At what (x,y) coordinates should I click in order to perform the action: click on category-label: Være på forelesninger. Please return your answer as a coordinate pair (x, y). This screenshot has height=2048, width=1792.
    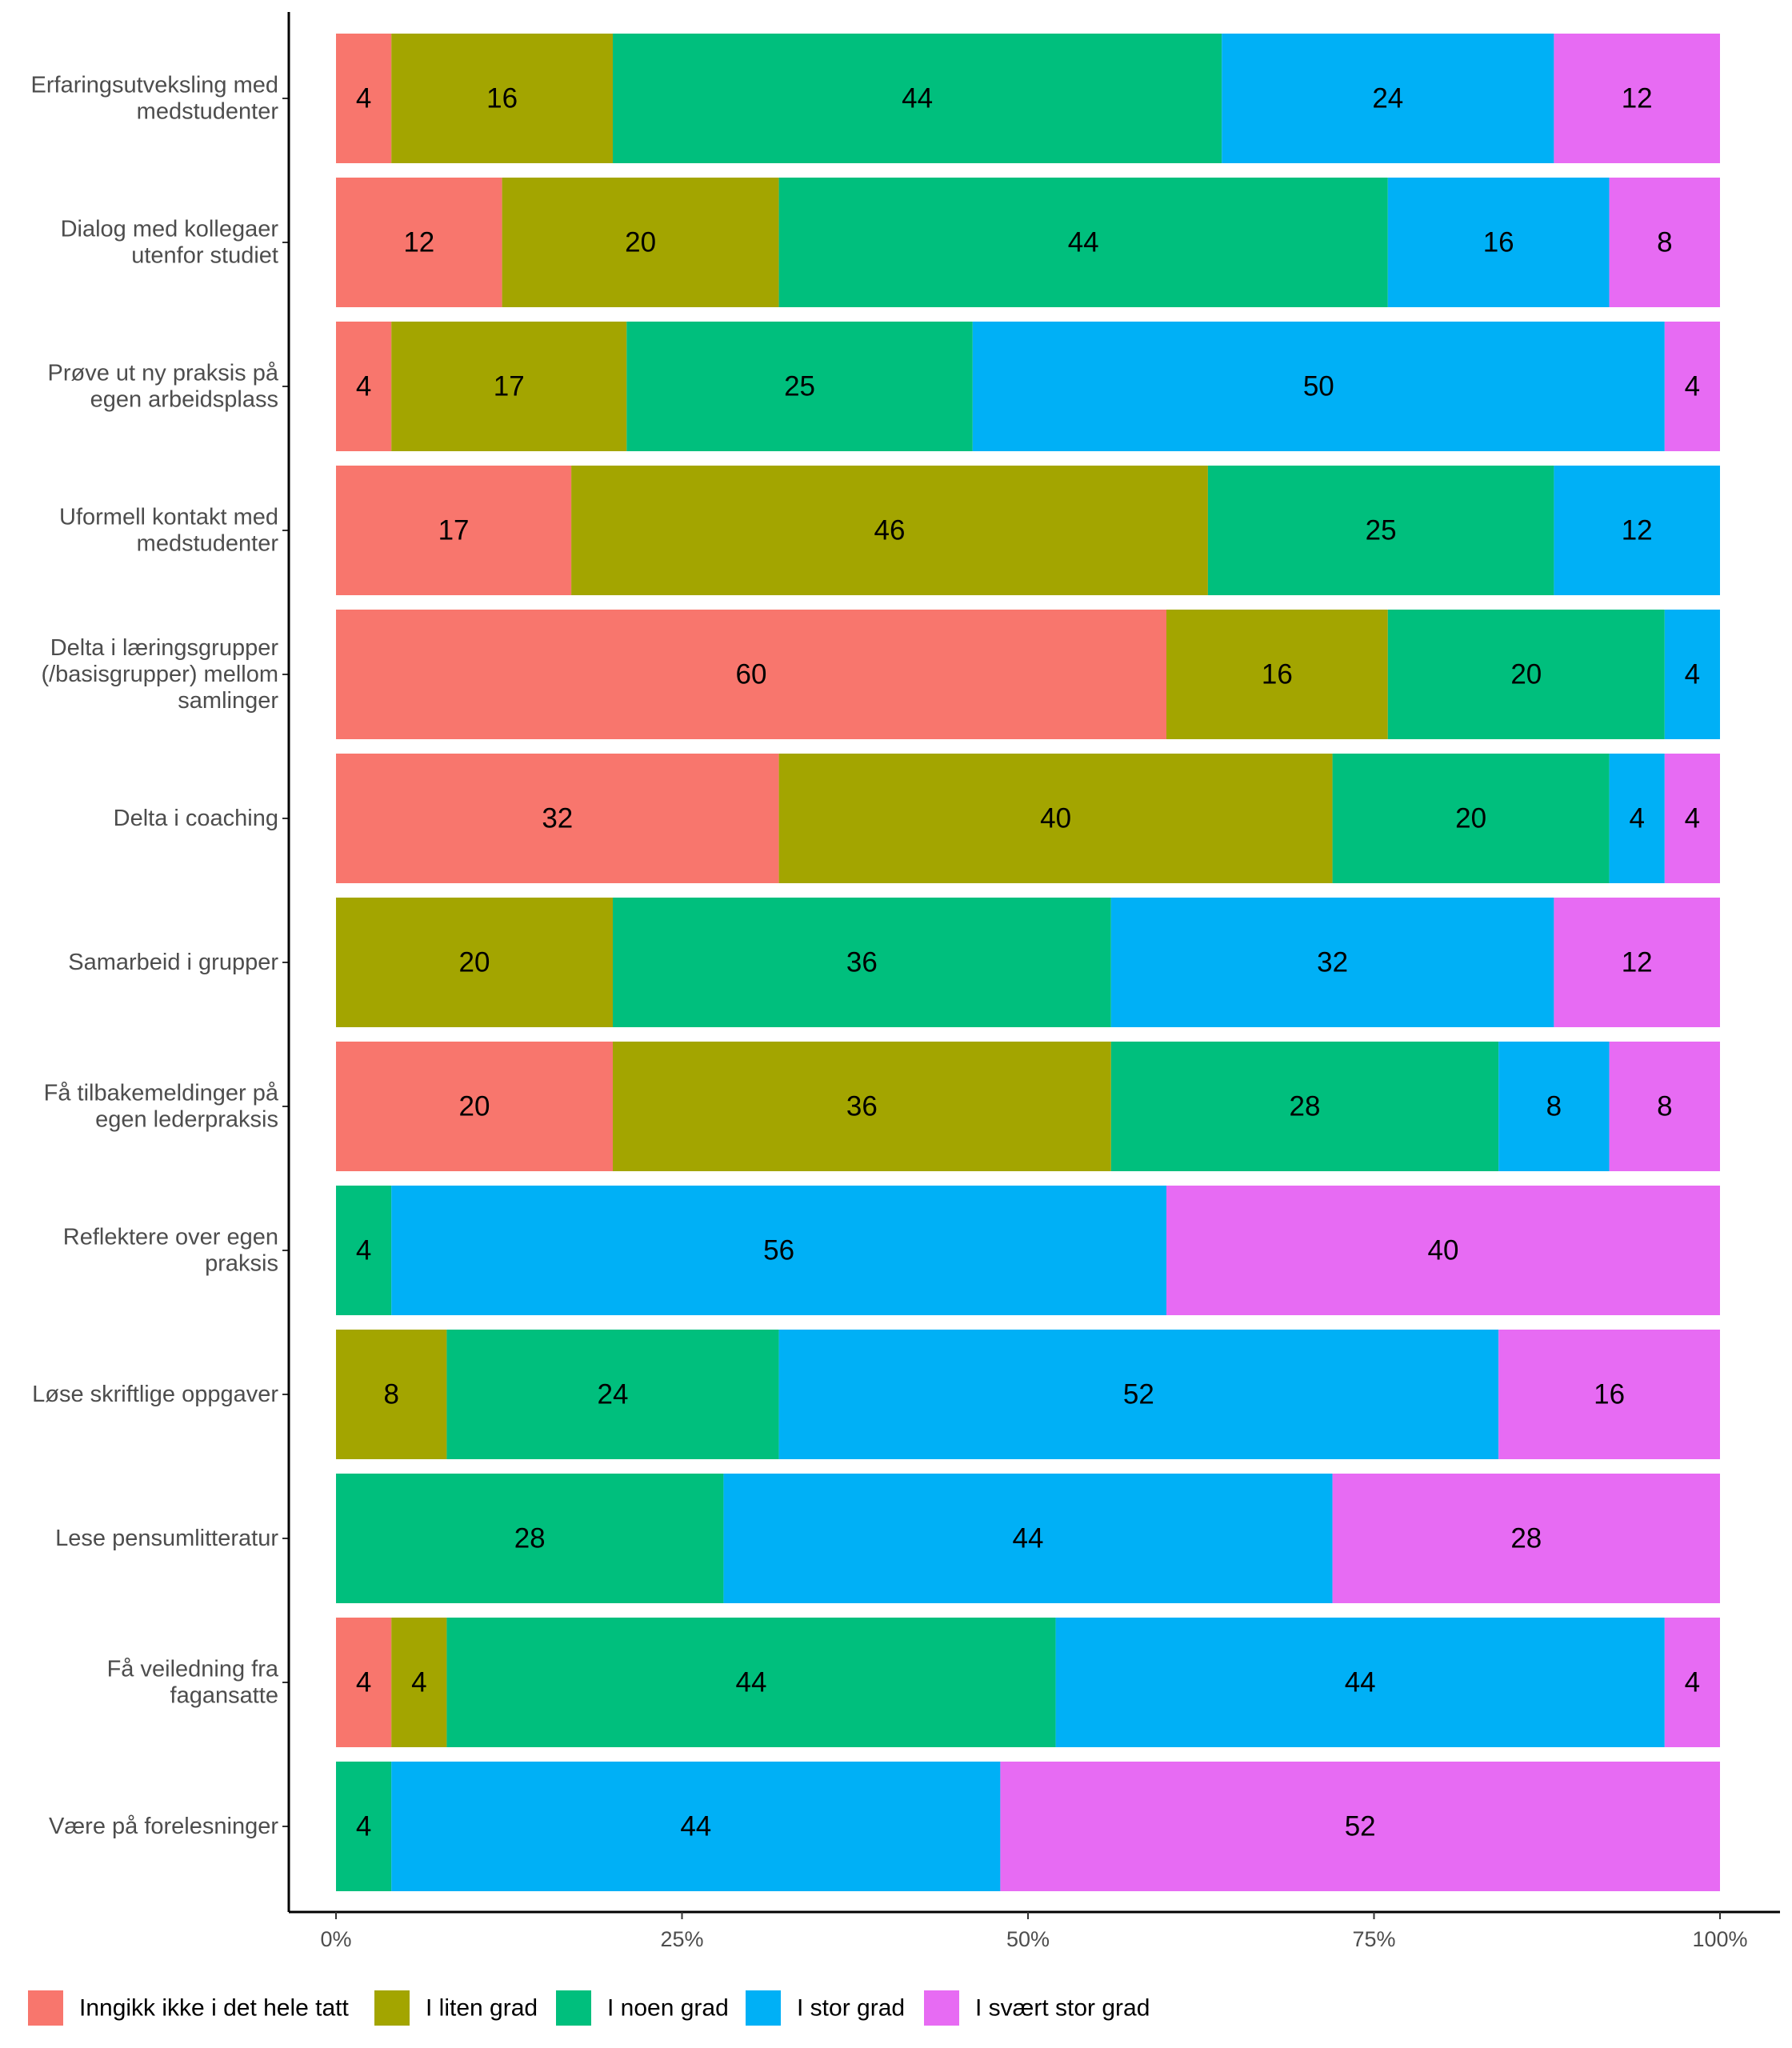
    Looking at the image, I should click on (163, 1826).